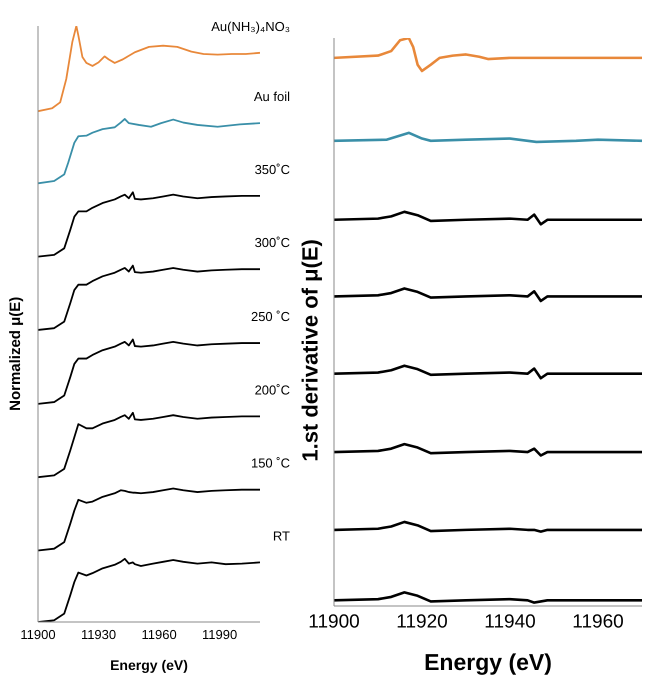 The image size is (654, 683). I want to click on y-axis-title: 1.st derivative of μ(E), so click(310, 350).